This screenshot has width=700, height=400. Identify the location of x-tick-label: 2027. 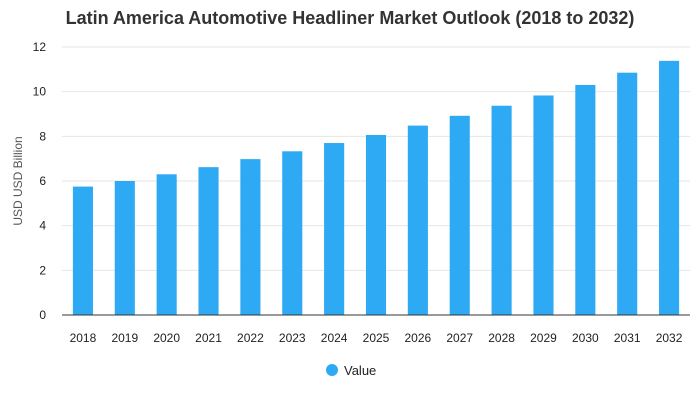
(459, 338).